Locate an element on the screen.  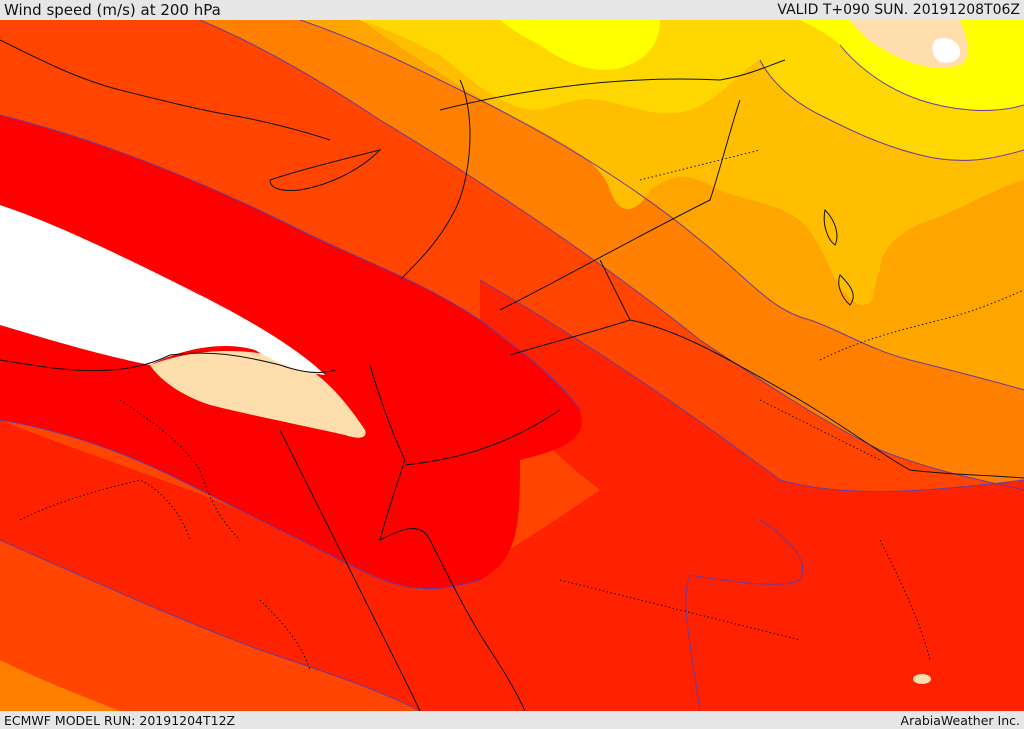
coastline-caspian is located at coordinates (838, 257).